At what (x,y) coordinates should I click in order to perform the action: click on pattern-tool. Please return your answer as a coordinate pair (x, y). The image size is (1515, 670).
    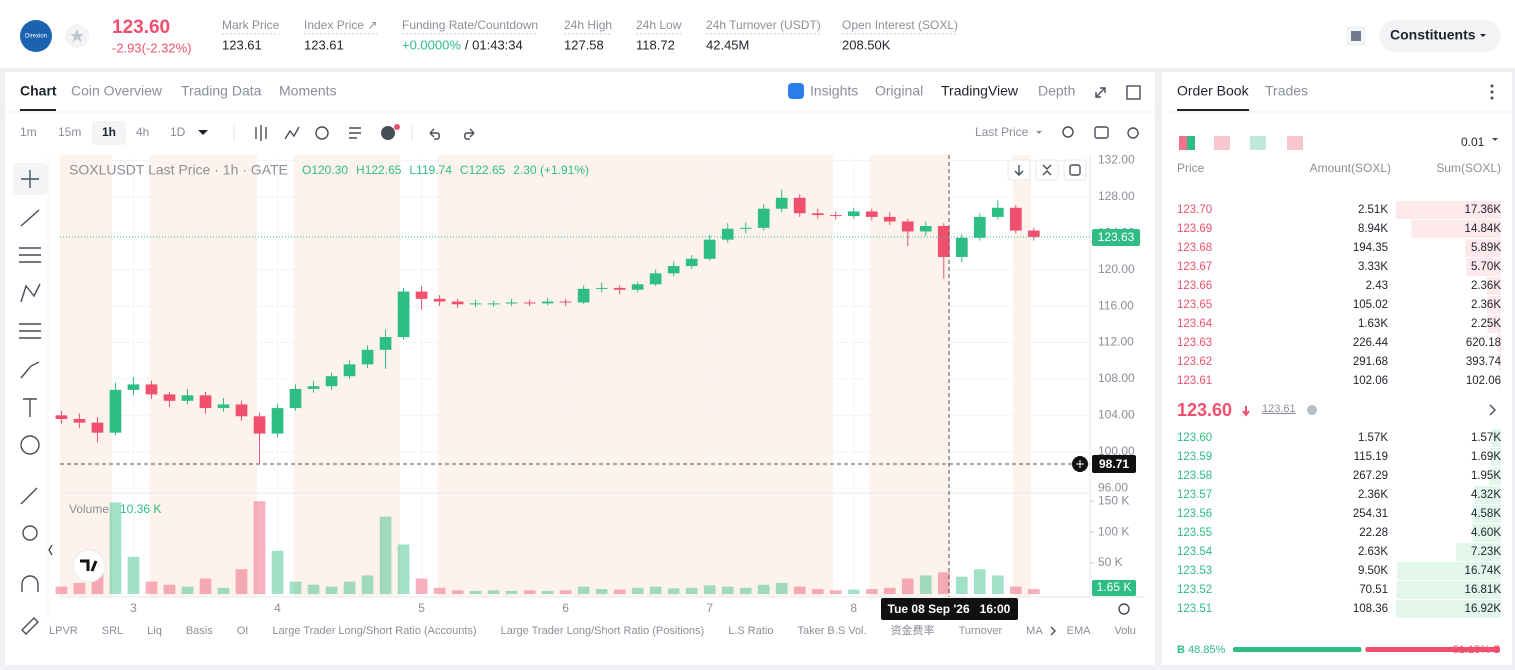
    Looking at the image, I should click on (30, 293).